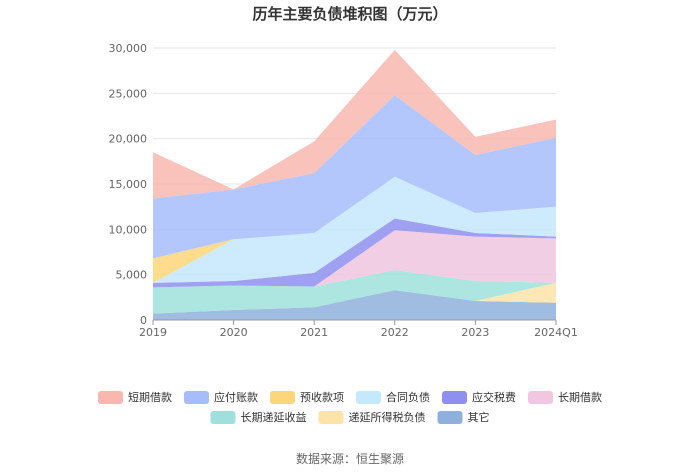 The image size is (700, 474). Describe the element at coordinates (128, 184) in the screenshot. I see `y-tick-label: 15,000` at that location.